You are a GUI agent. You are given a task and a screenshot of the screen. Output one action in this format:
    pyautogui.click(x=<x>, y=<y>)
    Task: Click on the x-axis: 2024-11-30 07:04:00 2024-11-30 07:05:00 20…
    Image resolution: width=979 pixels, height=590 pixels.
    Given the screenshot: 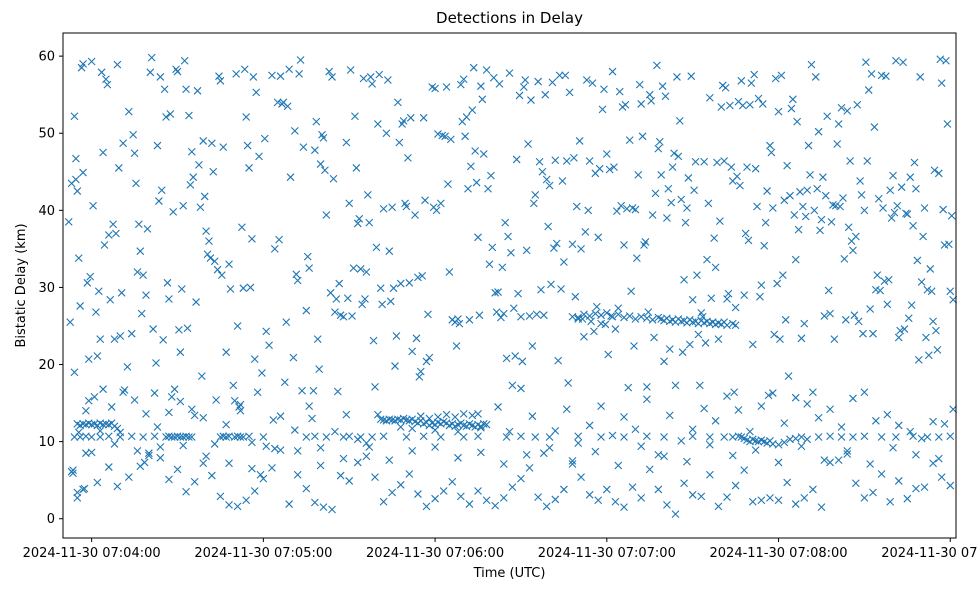 What is the action you would take?
    pyautogui.click(x=501, y=549)
    